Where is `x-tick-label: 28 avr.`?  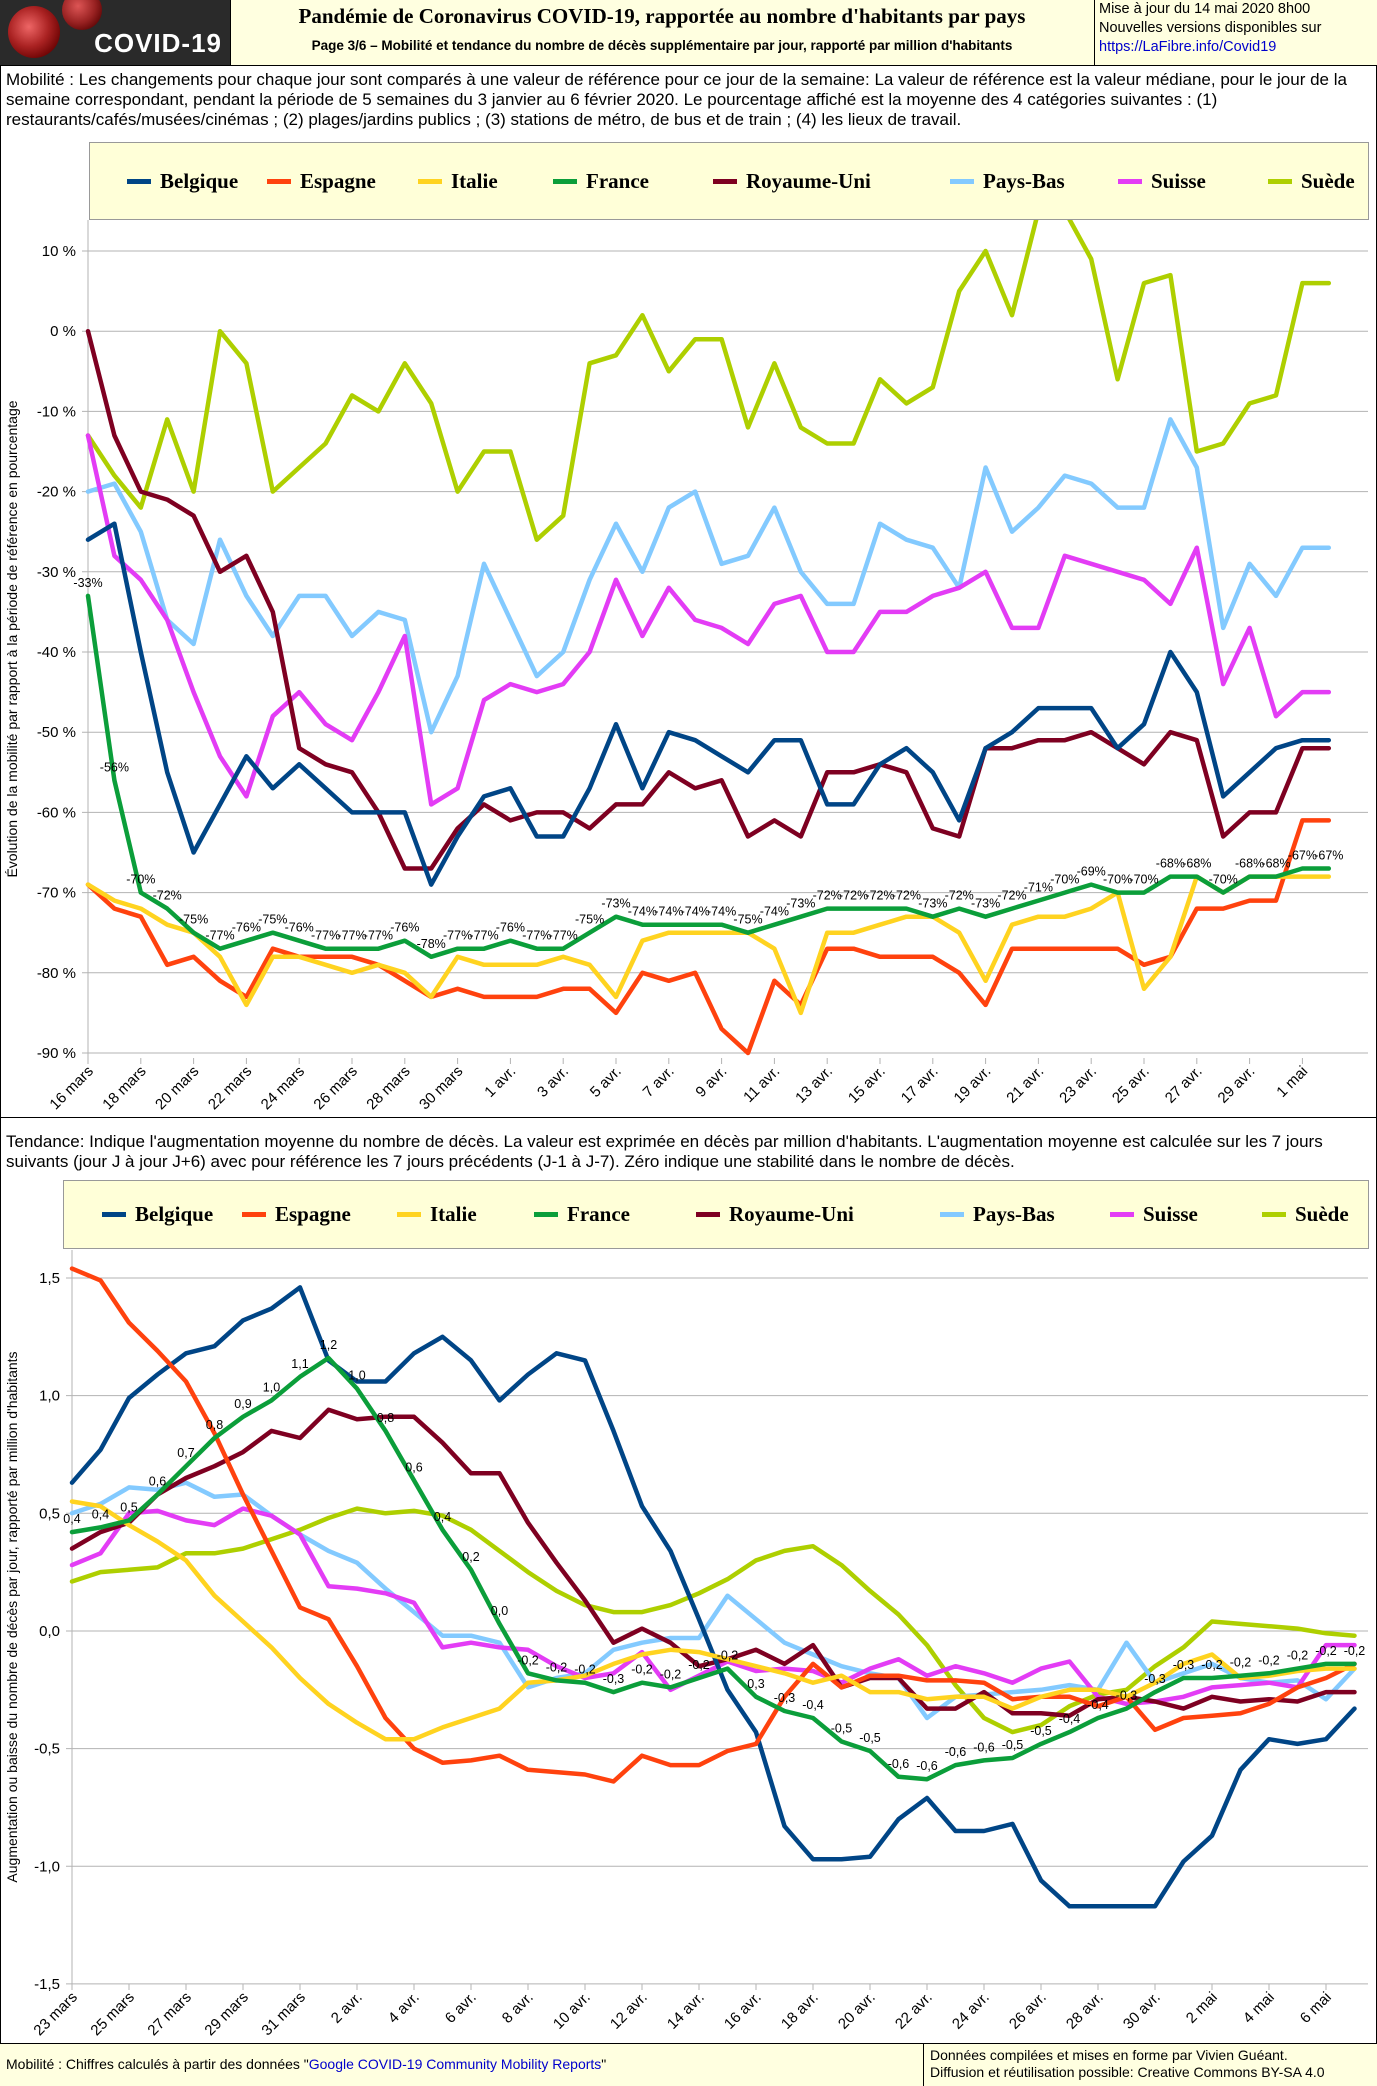 x-tick-label: 28 avr. is located at coordinates (1085, 2011).